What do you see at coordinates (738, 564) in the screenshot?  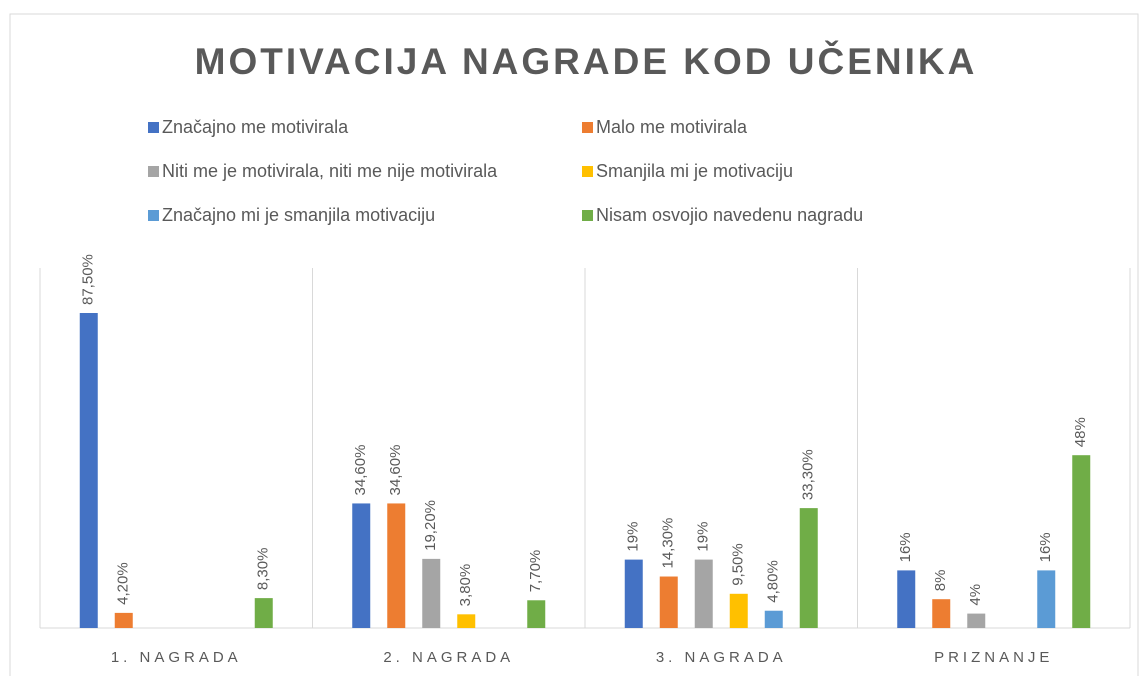 I see `value-label: 9,50%` at bounding box center [738, 564].